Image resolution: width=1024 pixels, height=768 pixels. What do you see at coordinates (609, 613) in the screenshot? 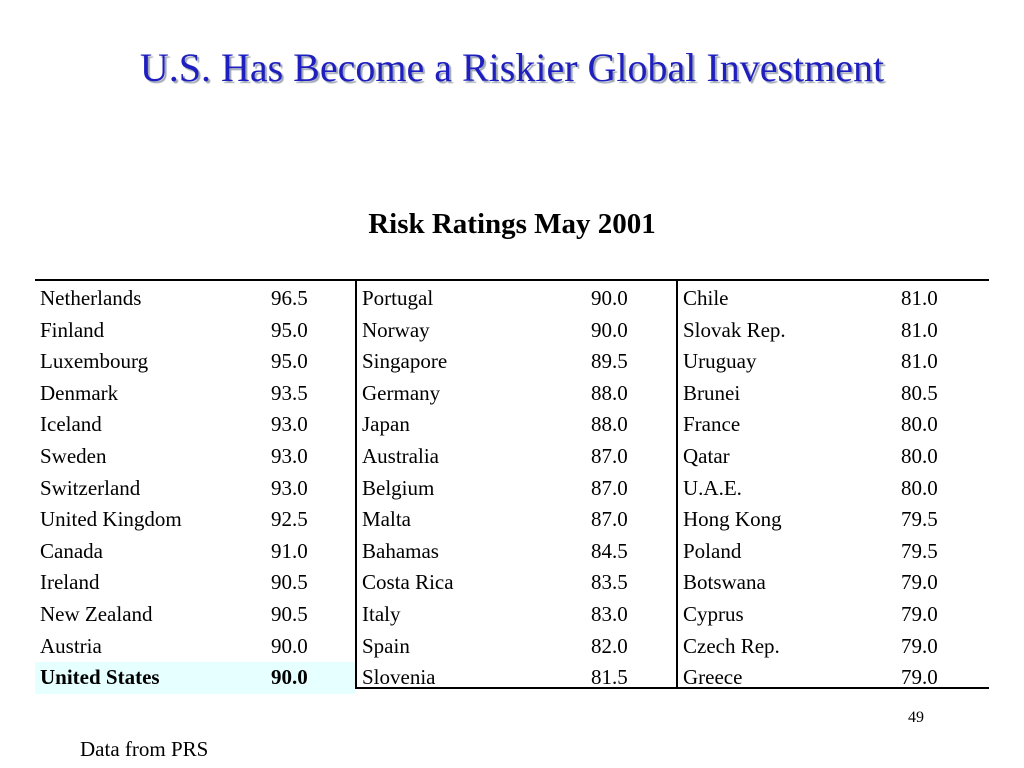
I see `risk-rating-value: 83.0` at bounding box center [609, 613].